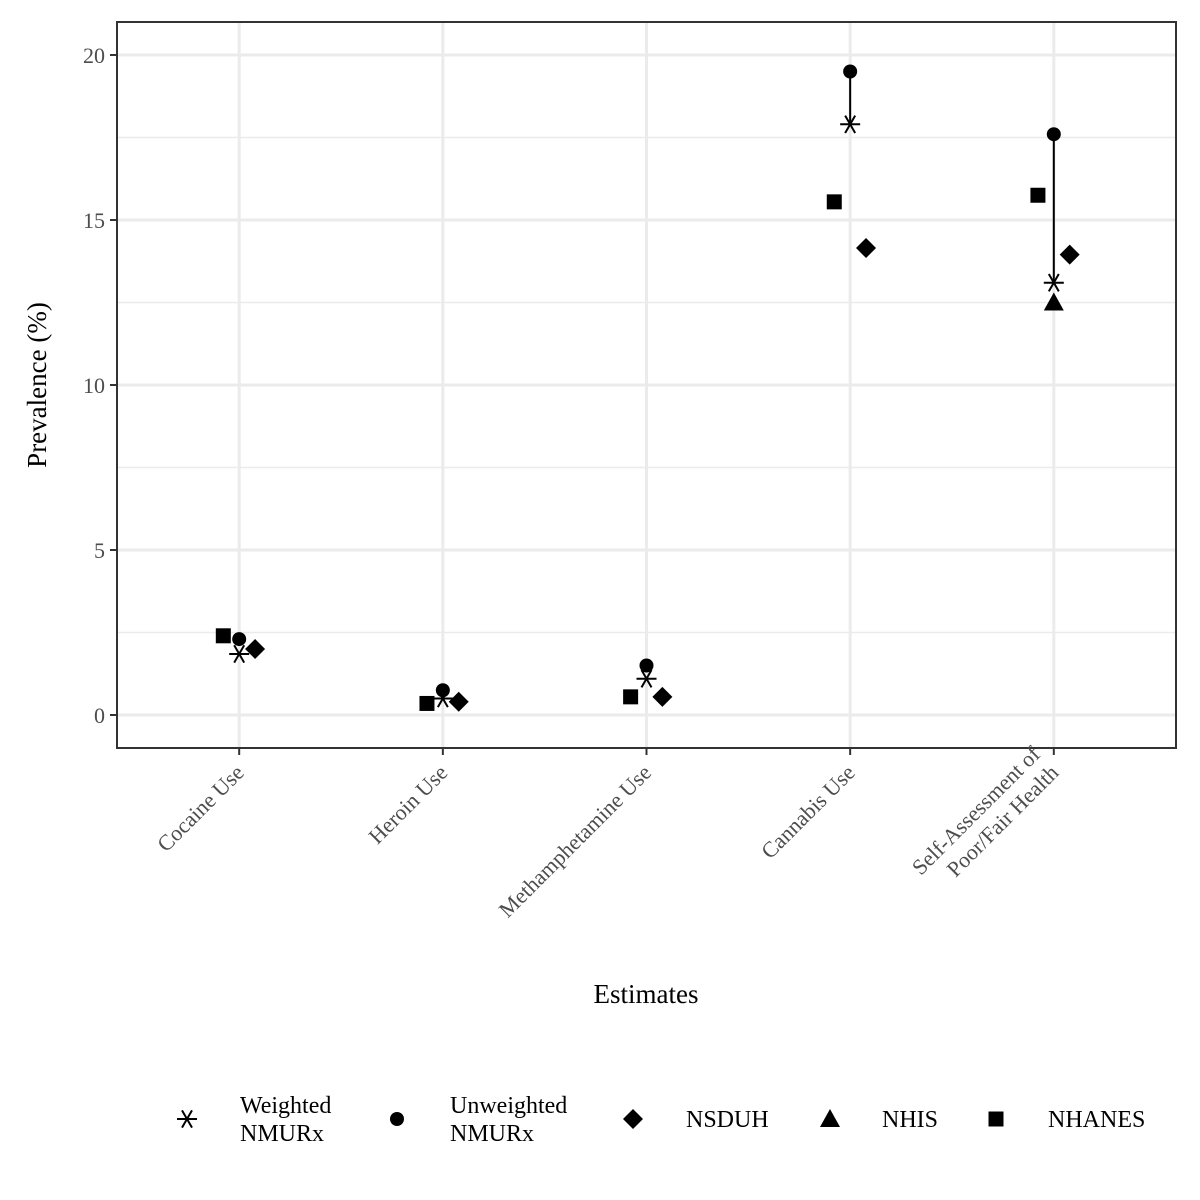 This screenshot has width=1200, height=1200. Describe the element at coordinates (575, 841) in the screenshot. I see `x-tick-label: Methamphetamine Use` at that location.